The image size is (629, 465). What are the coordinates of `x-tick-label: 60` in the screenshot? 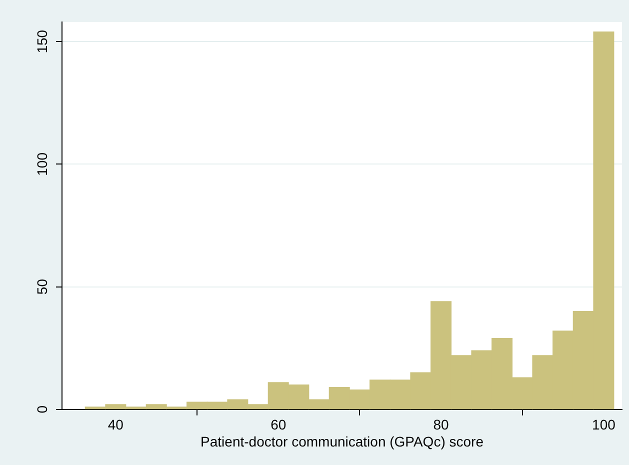 It's located at (278, 424).